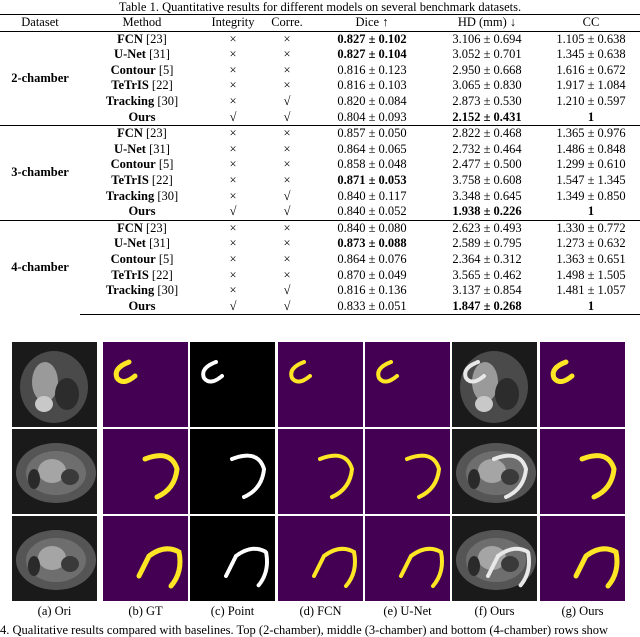 The image size is (640, 637). What do you see at coordinates (487, 164) in the screenshot?
I see `hd-cell: 2.477 ± 0.500` at bounding box center [487, 164].